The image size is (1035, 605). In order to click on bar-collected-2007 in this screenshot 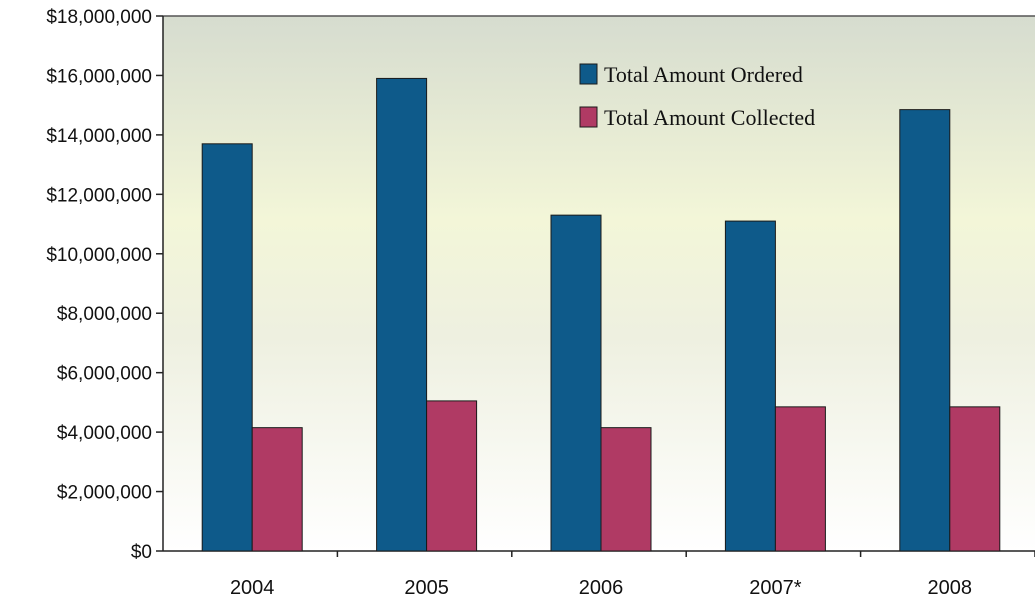, I will do `click(800, 479)`.